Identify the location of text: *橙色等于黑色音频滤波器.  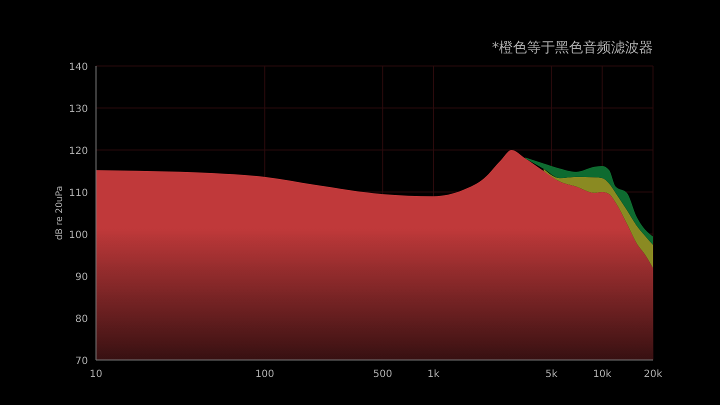
(572, 48).